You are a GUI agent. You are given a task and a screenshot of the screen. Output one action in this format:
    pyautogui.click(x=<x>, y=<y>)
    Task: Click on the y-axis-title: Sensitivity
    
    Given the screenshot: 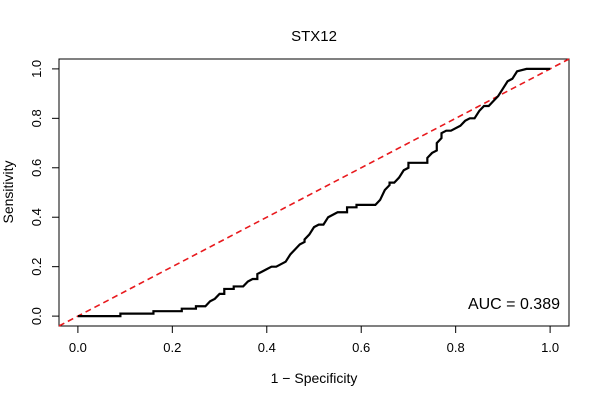 What is the action you would take?
    pyautogui.click(x=8, y=191)
    